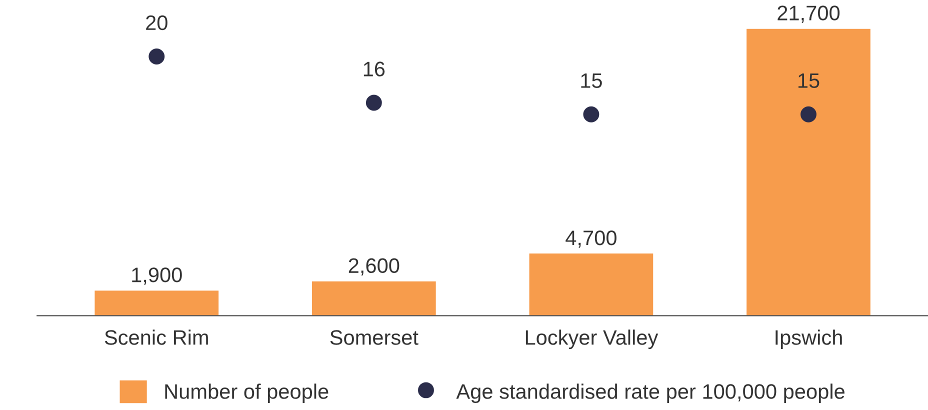 The width and height of the screenshot is (928, 410). What do you see at coordinates (592, 340) in the screenshot?
I see `x-tick-label: Lockyer Valley` at bounding box center [592, 340].